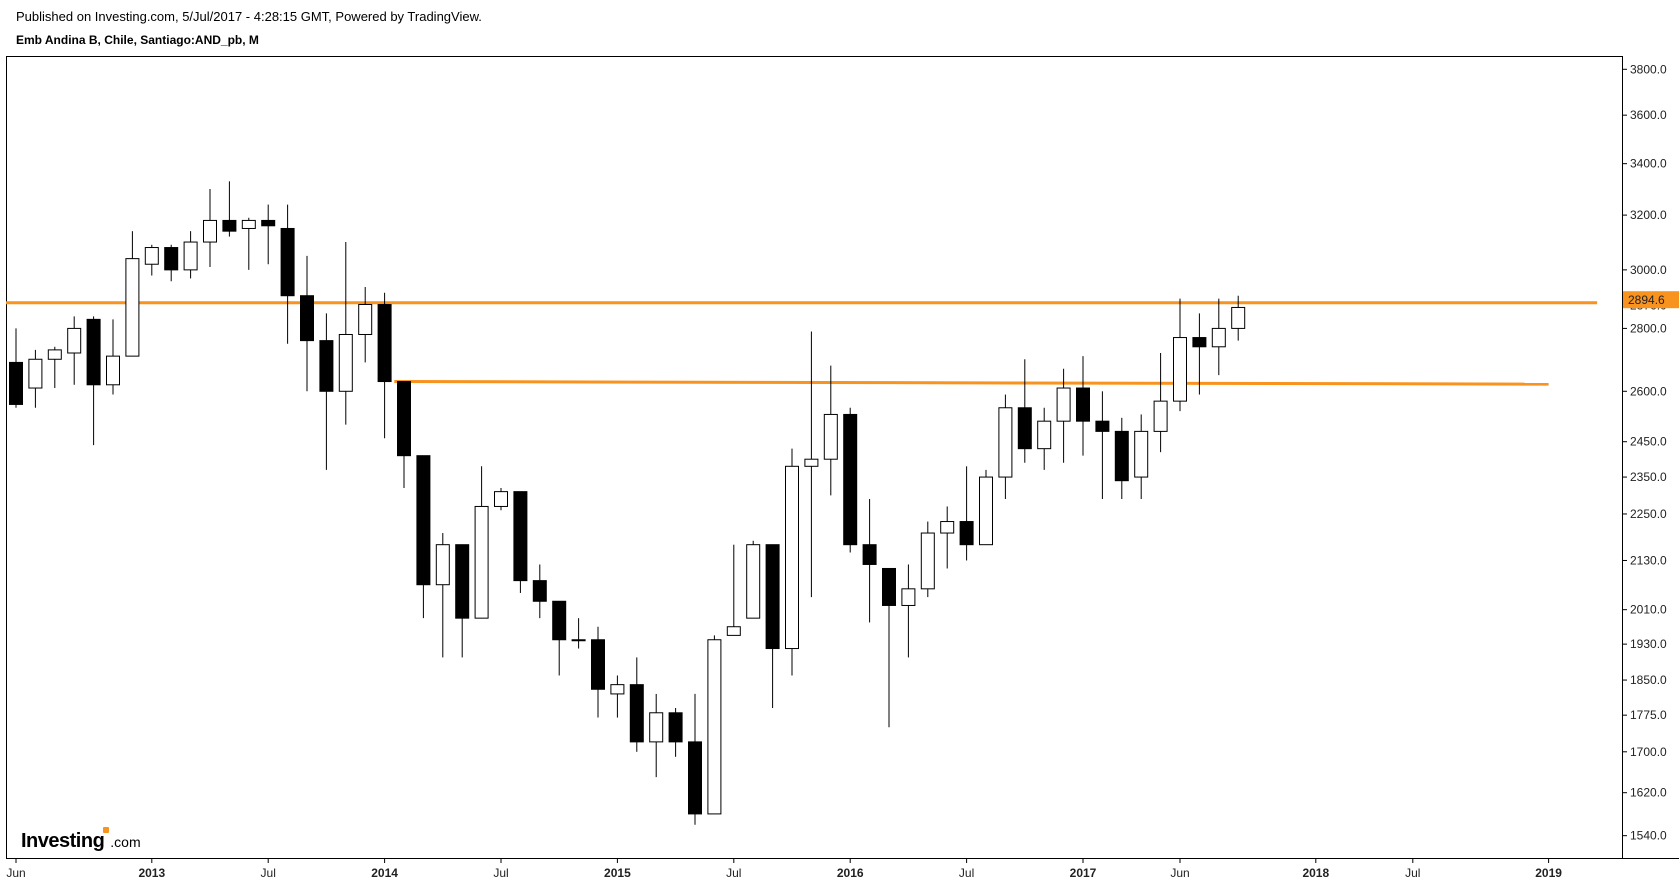  I want to click on x-tick-label: 2014, so click(384, 873).